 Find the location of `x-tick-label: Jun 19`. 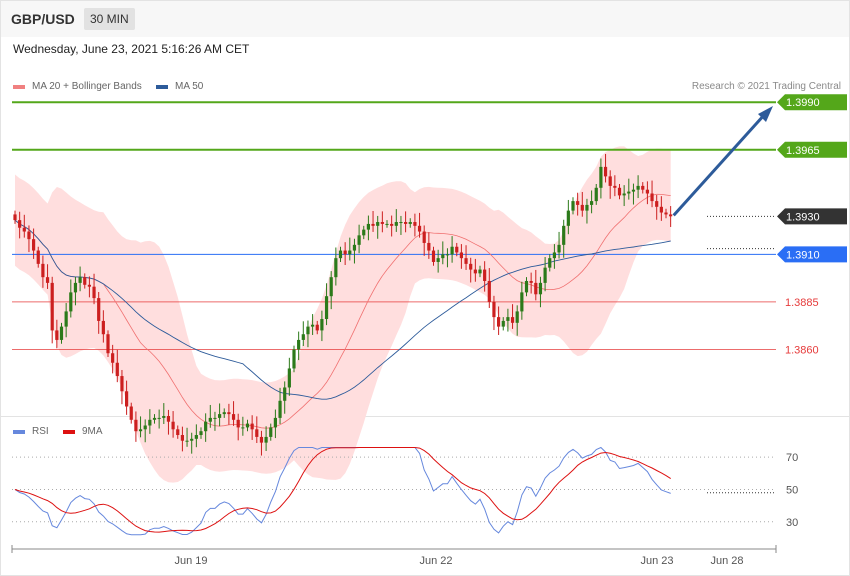

x-tick-label: Jun 19 is located at coordinates (190, 561).